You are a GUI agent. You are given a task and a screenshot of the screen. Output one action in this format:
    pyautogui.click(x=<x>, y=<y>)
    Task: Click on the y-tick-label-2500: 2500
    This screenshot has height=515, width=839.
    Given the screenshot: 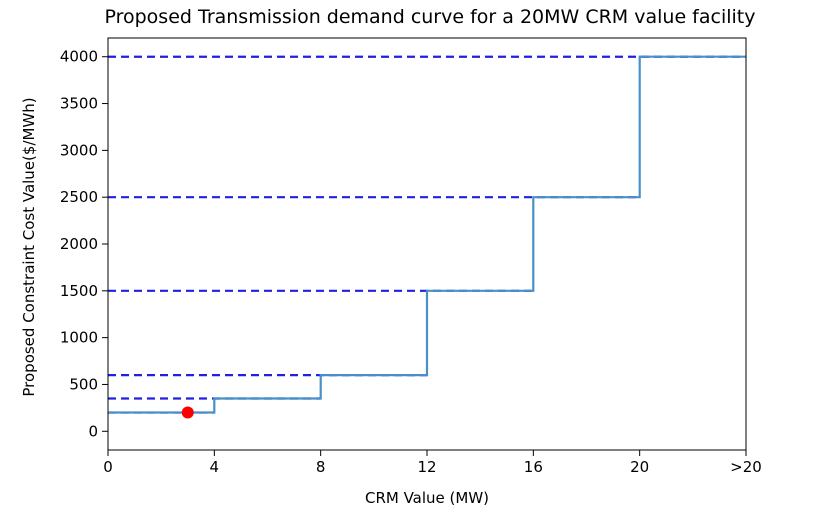 What is the action you would take?
    pyautogui.click(x=79, y=197)
    